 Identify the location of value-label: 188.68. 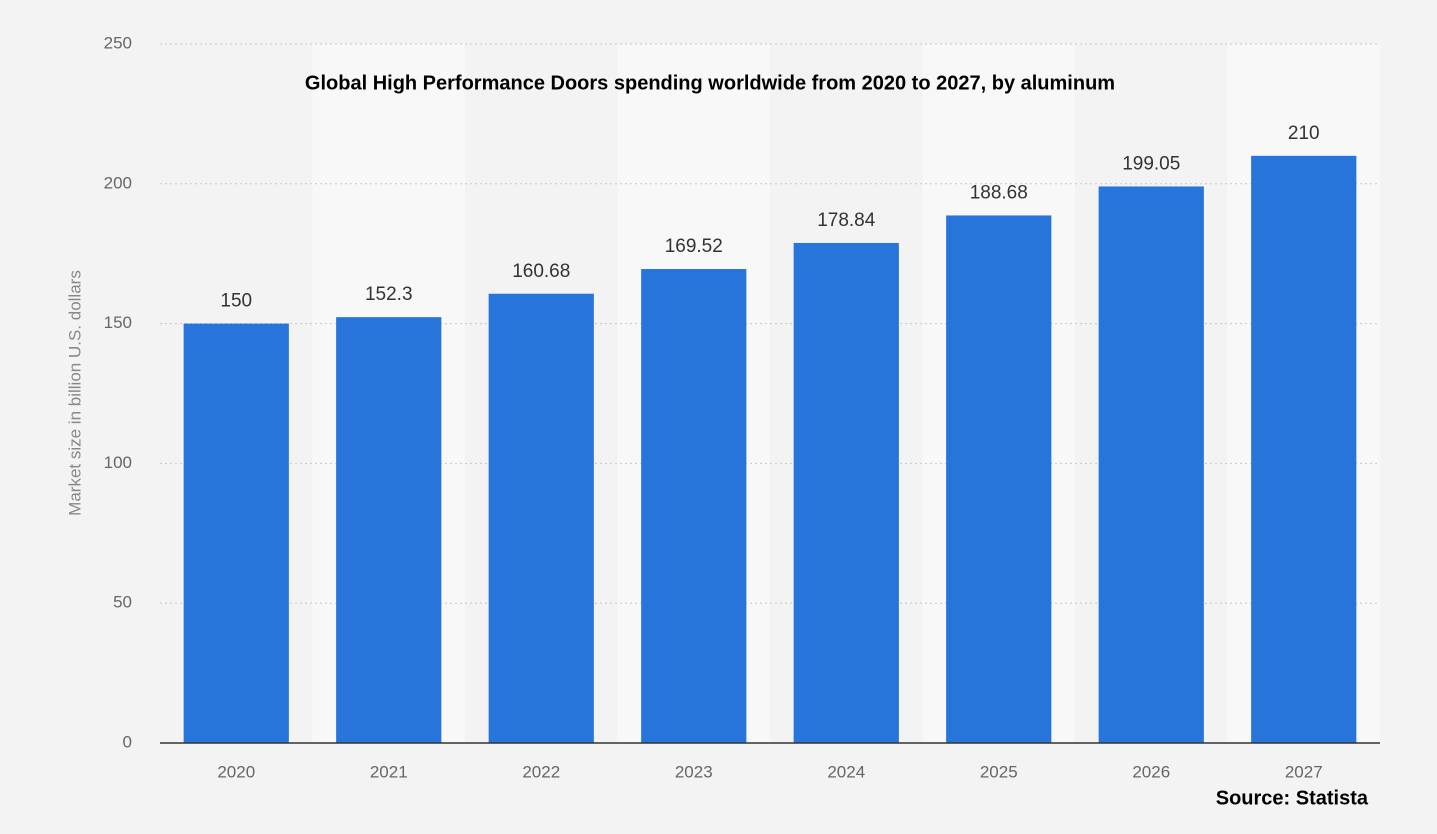
(999, 192).